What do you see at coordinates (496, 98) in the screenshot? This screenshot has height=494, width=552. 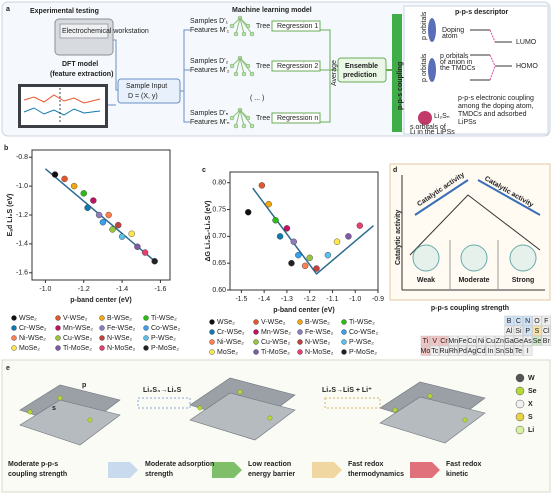 I see `label: p-p-s electronic coupling` at bounding box center [496, 98].